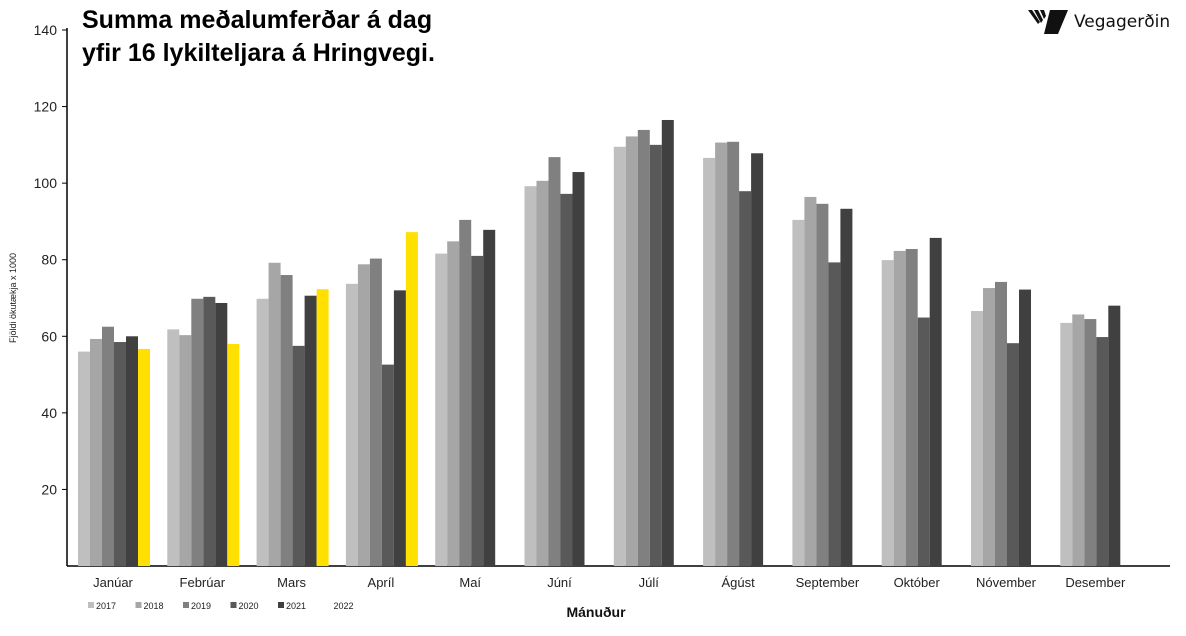 The image size is (1186, 636). I want to click on logo-text: Vegagerðin, so click(1122, 22).